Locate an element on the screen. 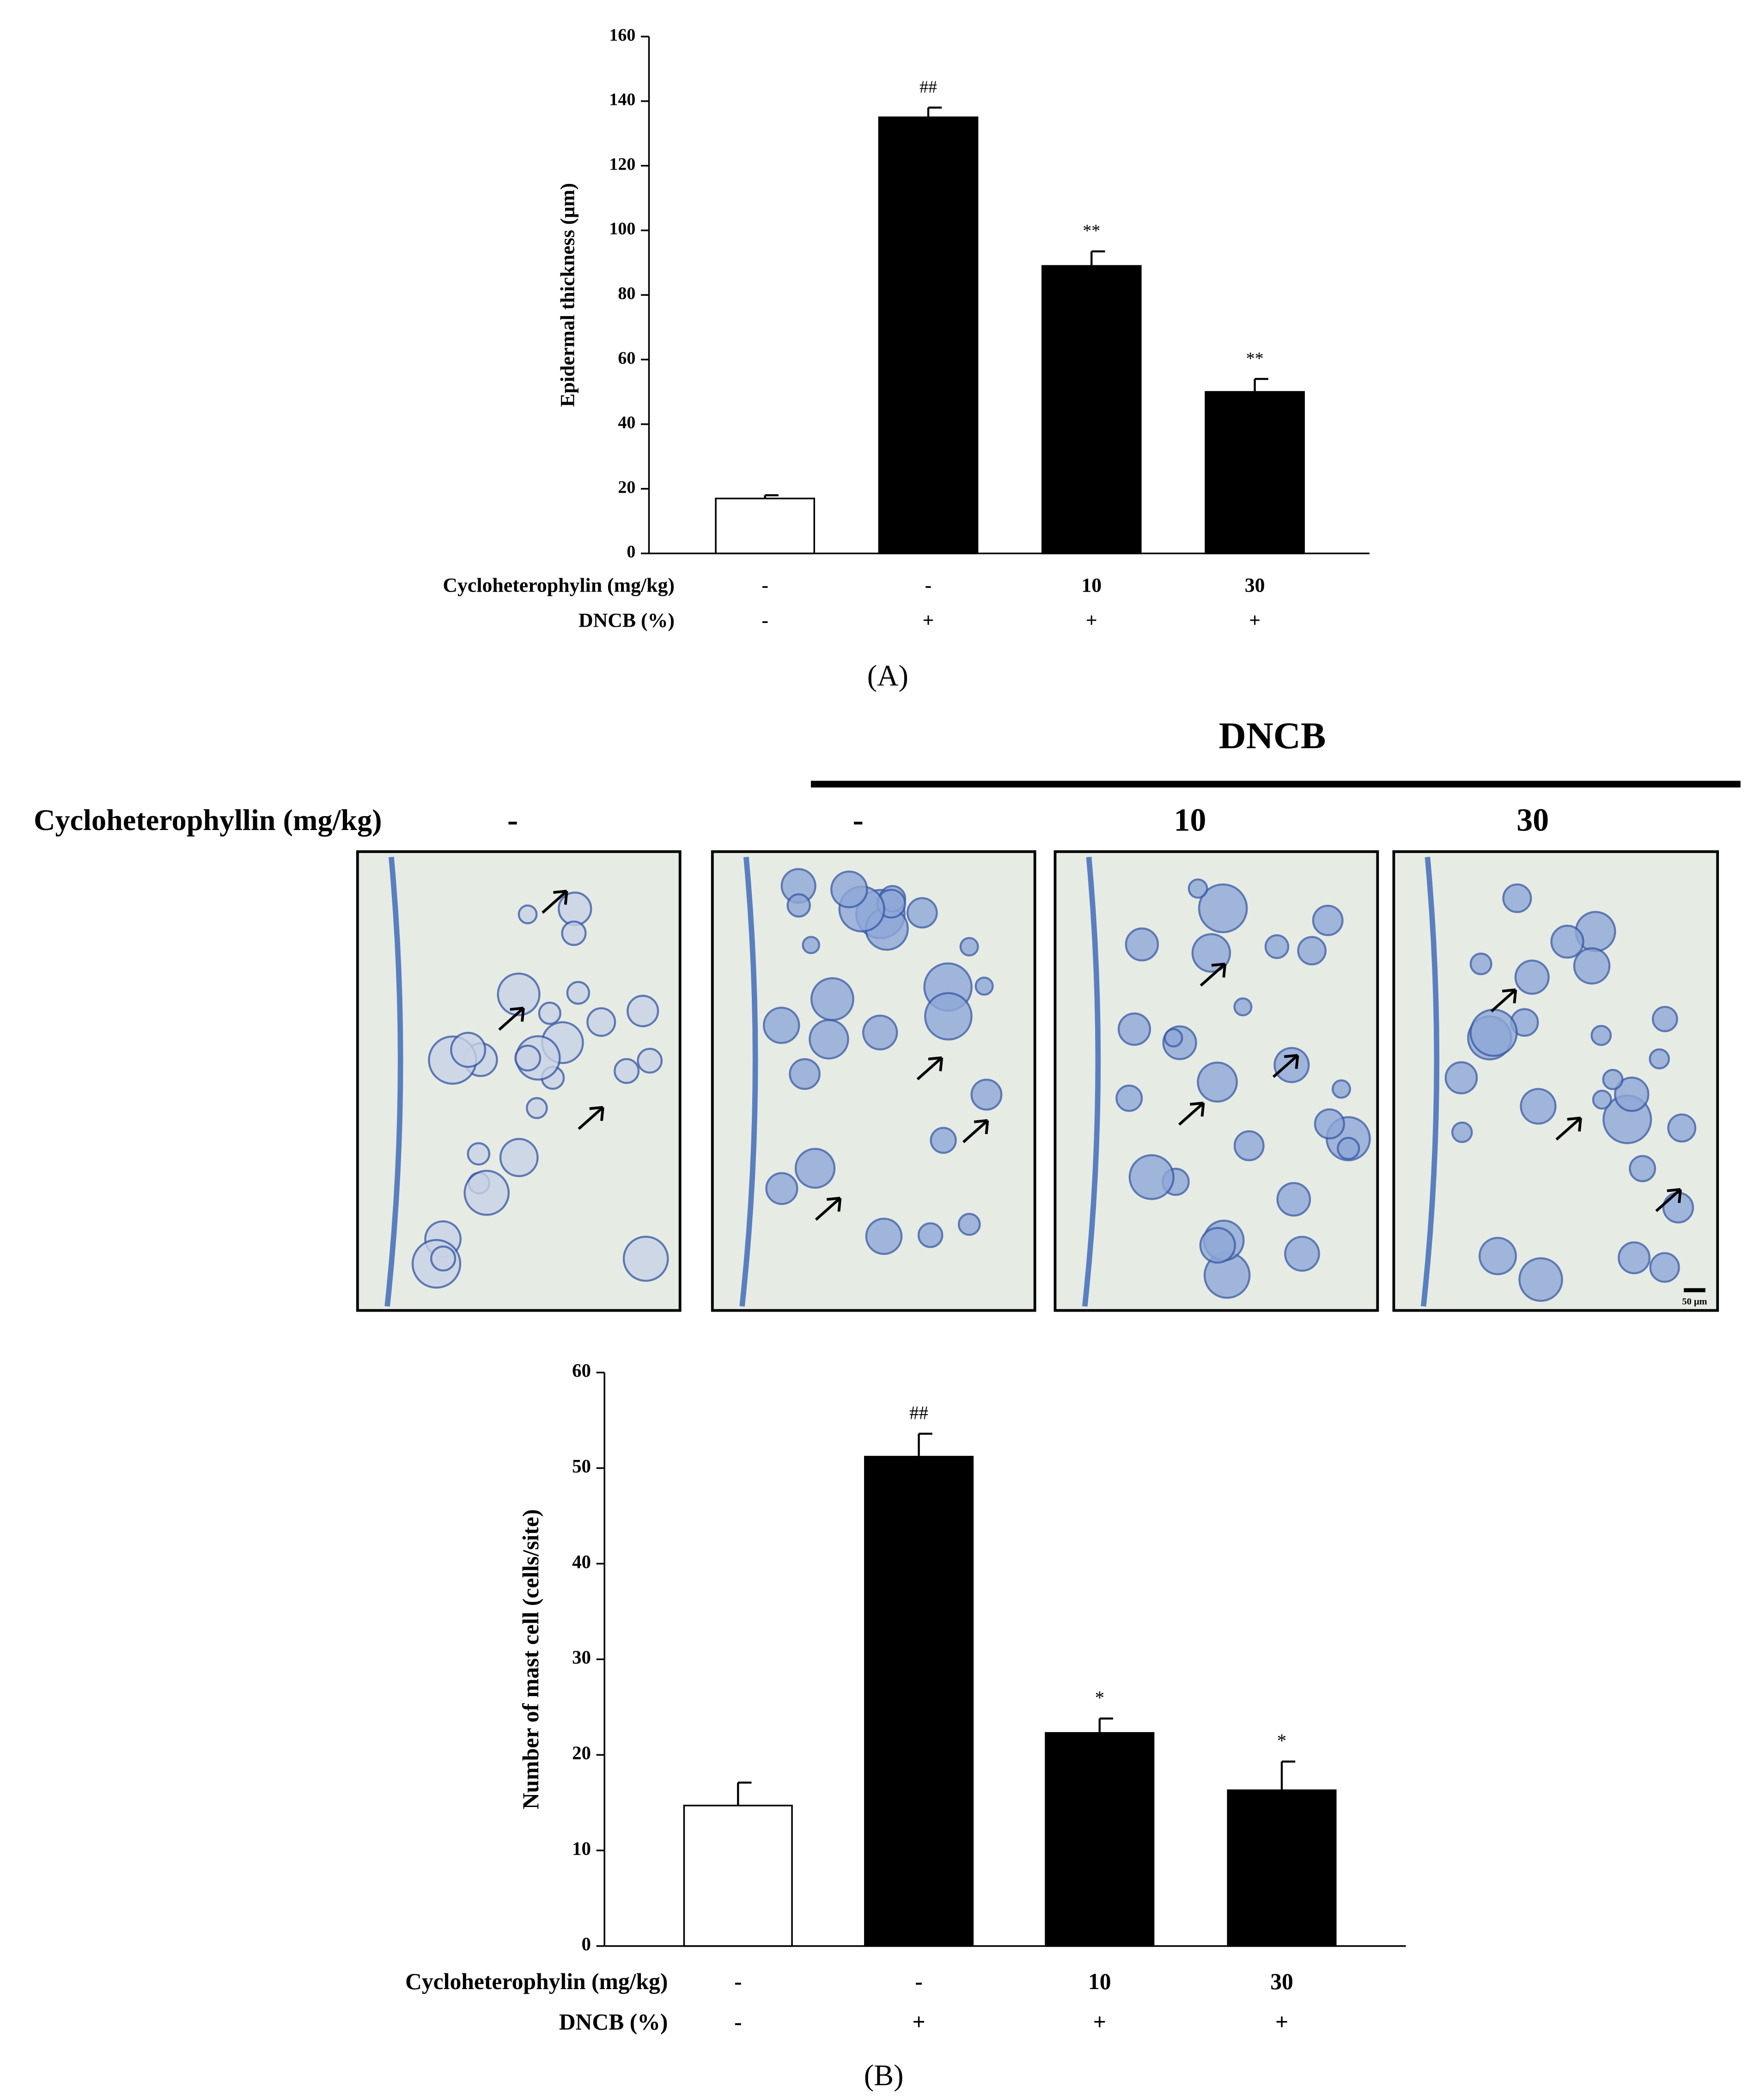 This screenshot has height=2100, width=1754. y-tick-label: 30 is located at coordinates (581, 1658).